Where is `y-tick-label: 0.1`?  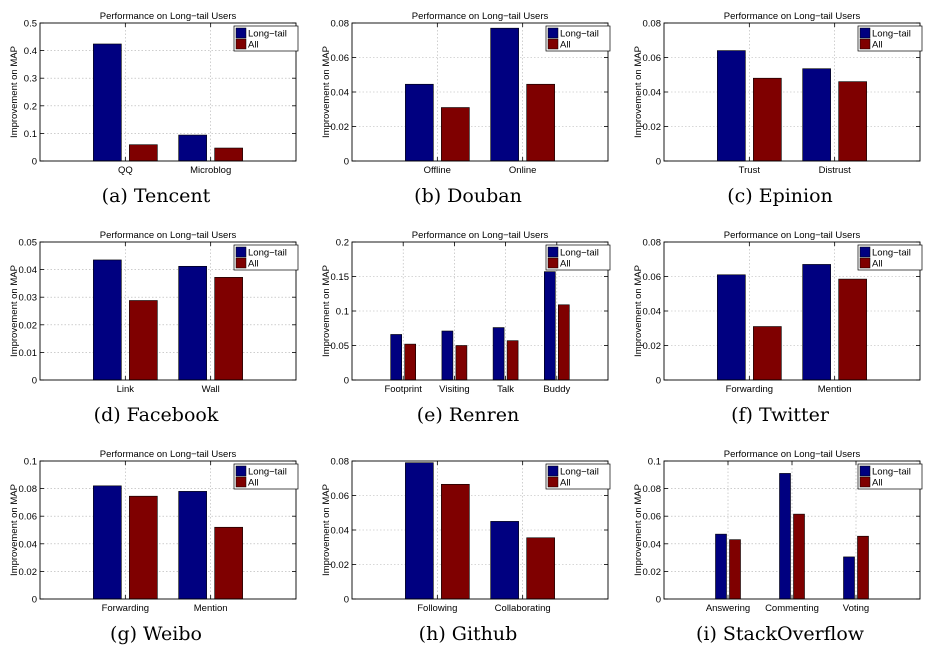 y-tick-label: 0.1 is located at coordinates (654, 462).